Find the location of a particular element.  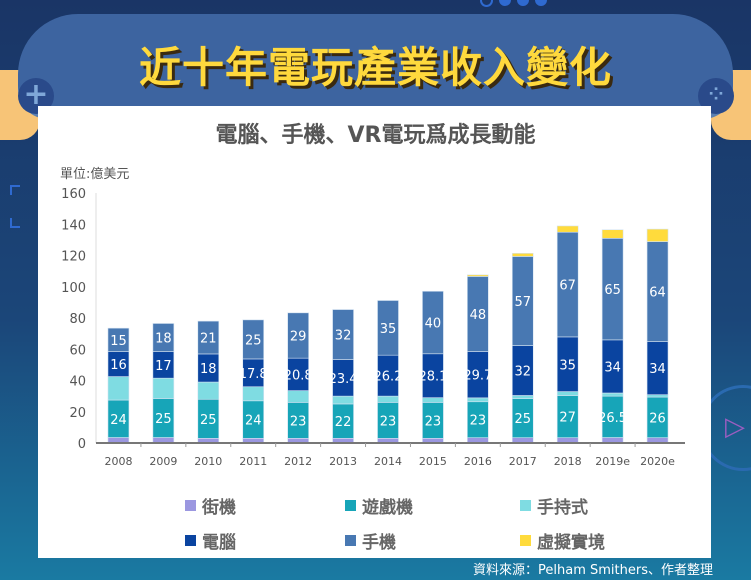

legend-label: 街機 is located at coordinates (219, 508).